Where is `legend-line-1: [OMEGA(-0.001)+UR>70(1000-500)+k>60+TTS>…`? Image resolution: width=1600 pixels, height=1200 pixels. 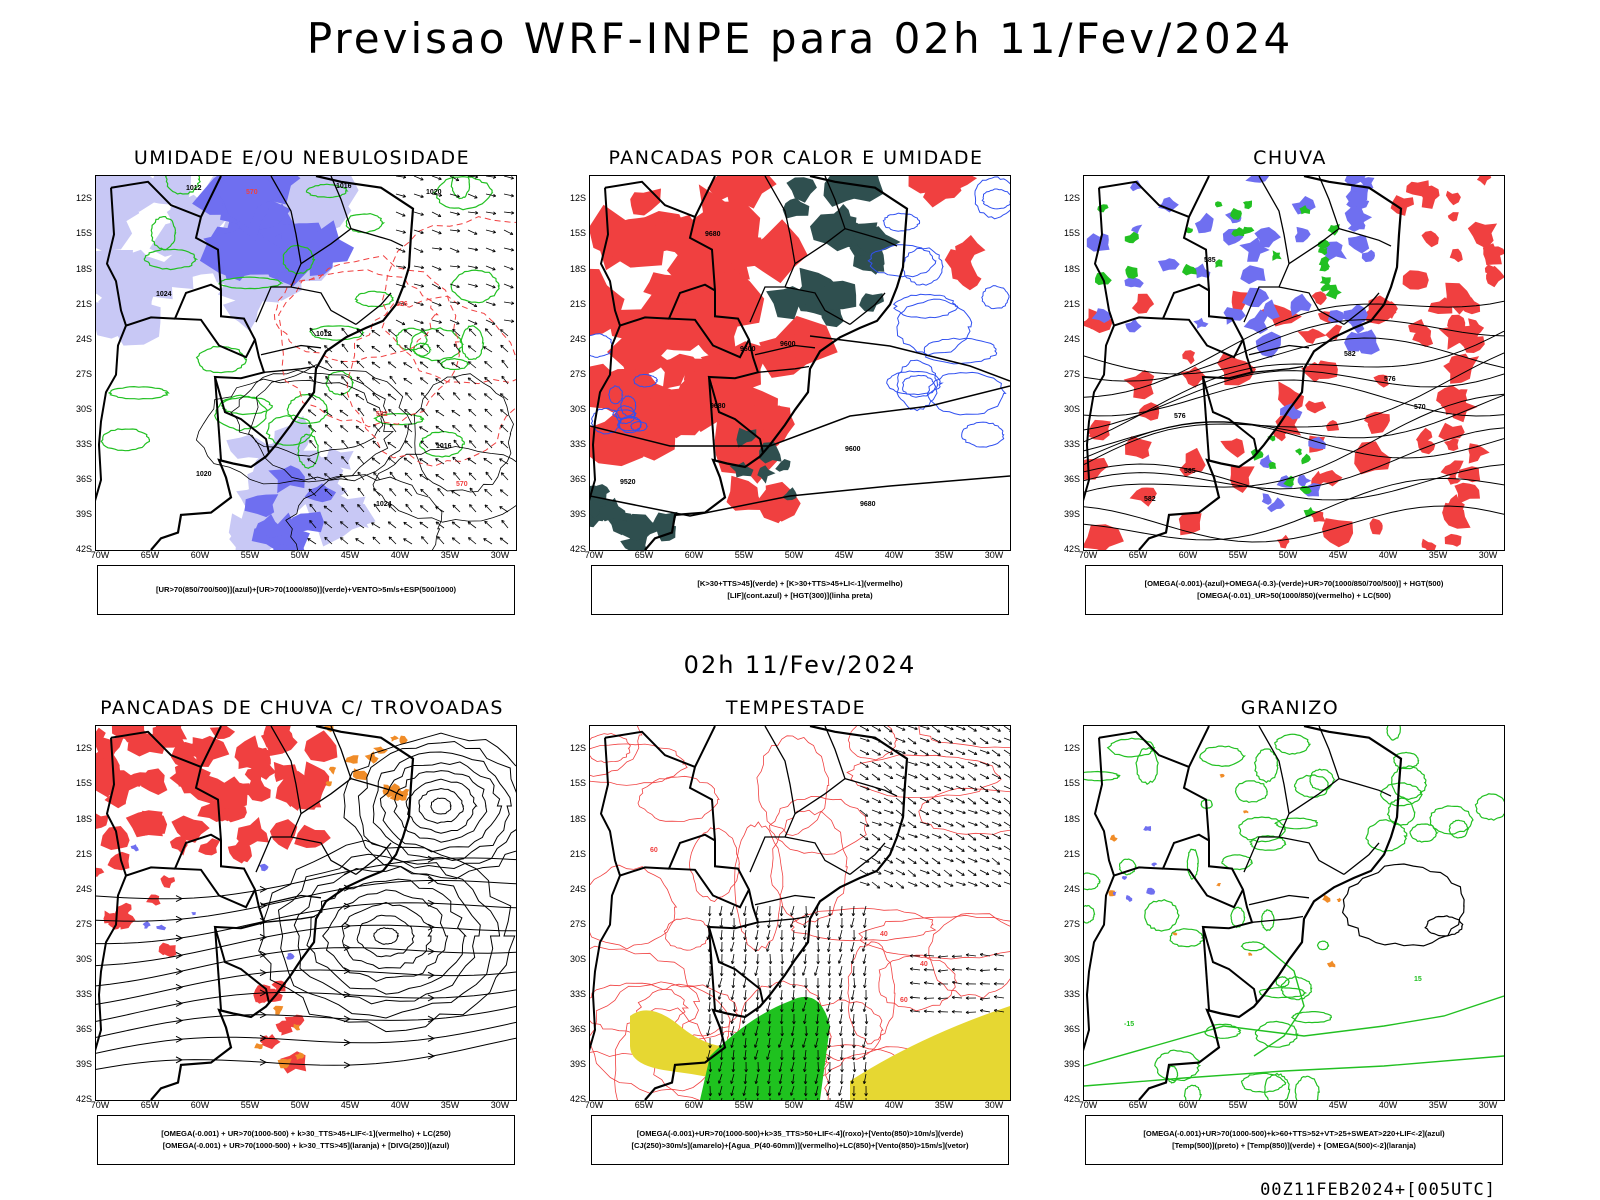 legend-line-1: [OMEGA(-0.001)+UR>70(1000-500)+k>60+TTS>… is located at coordinates (1294, 1133).